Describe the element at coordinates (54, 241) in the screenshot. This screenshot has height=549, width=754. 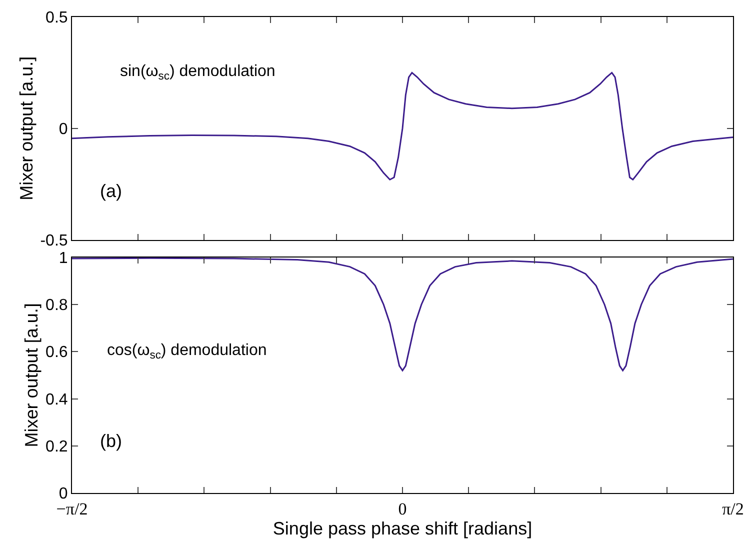
I see `y-tick-label: -0.5` at that location.